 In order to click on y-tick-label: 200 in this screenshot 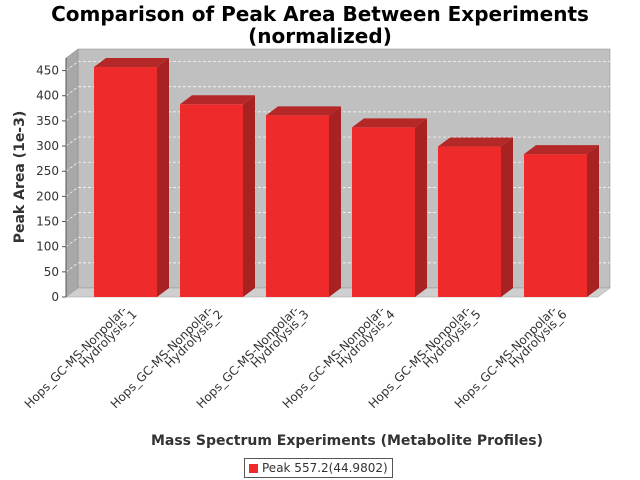, I will do `click(47, 196)`.